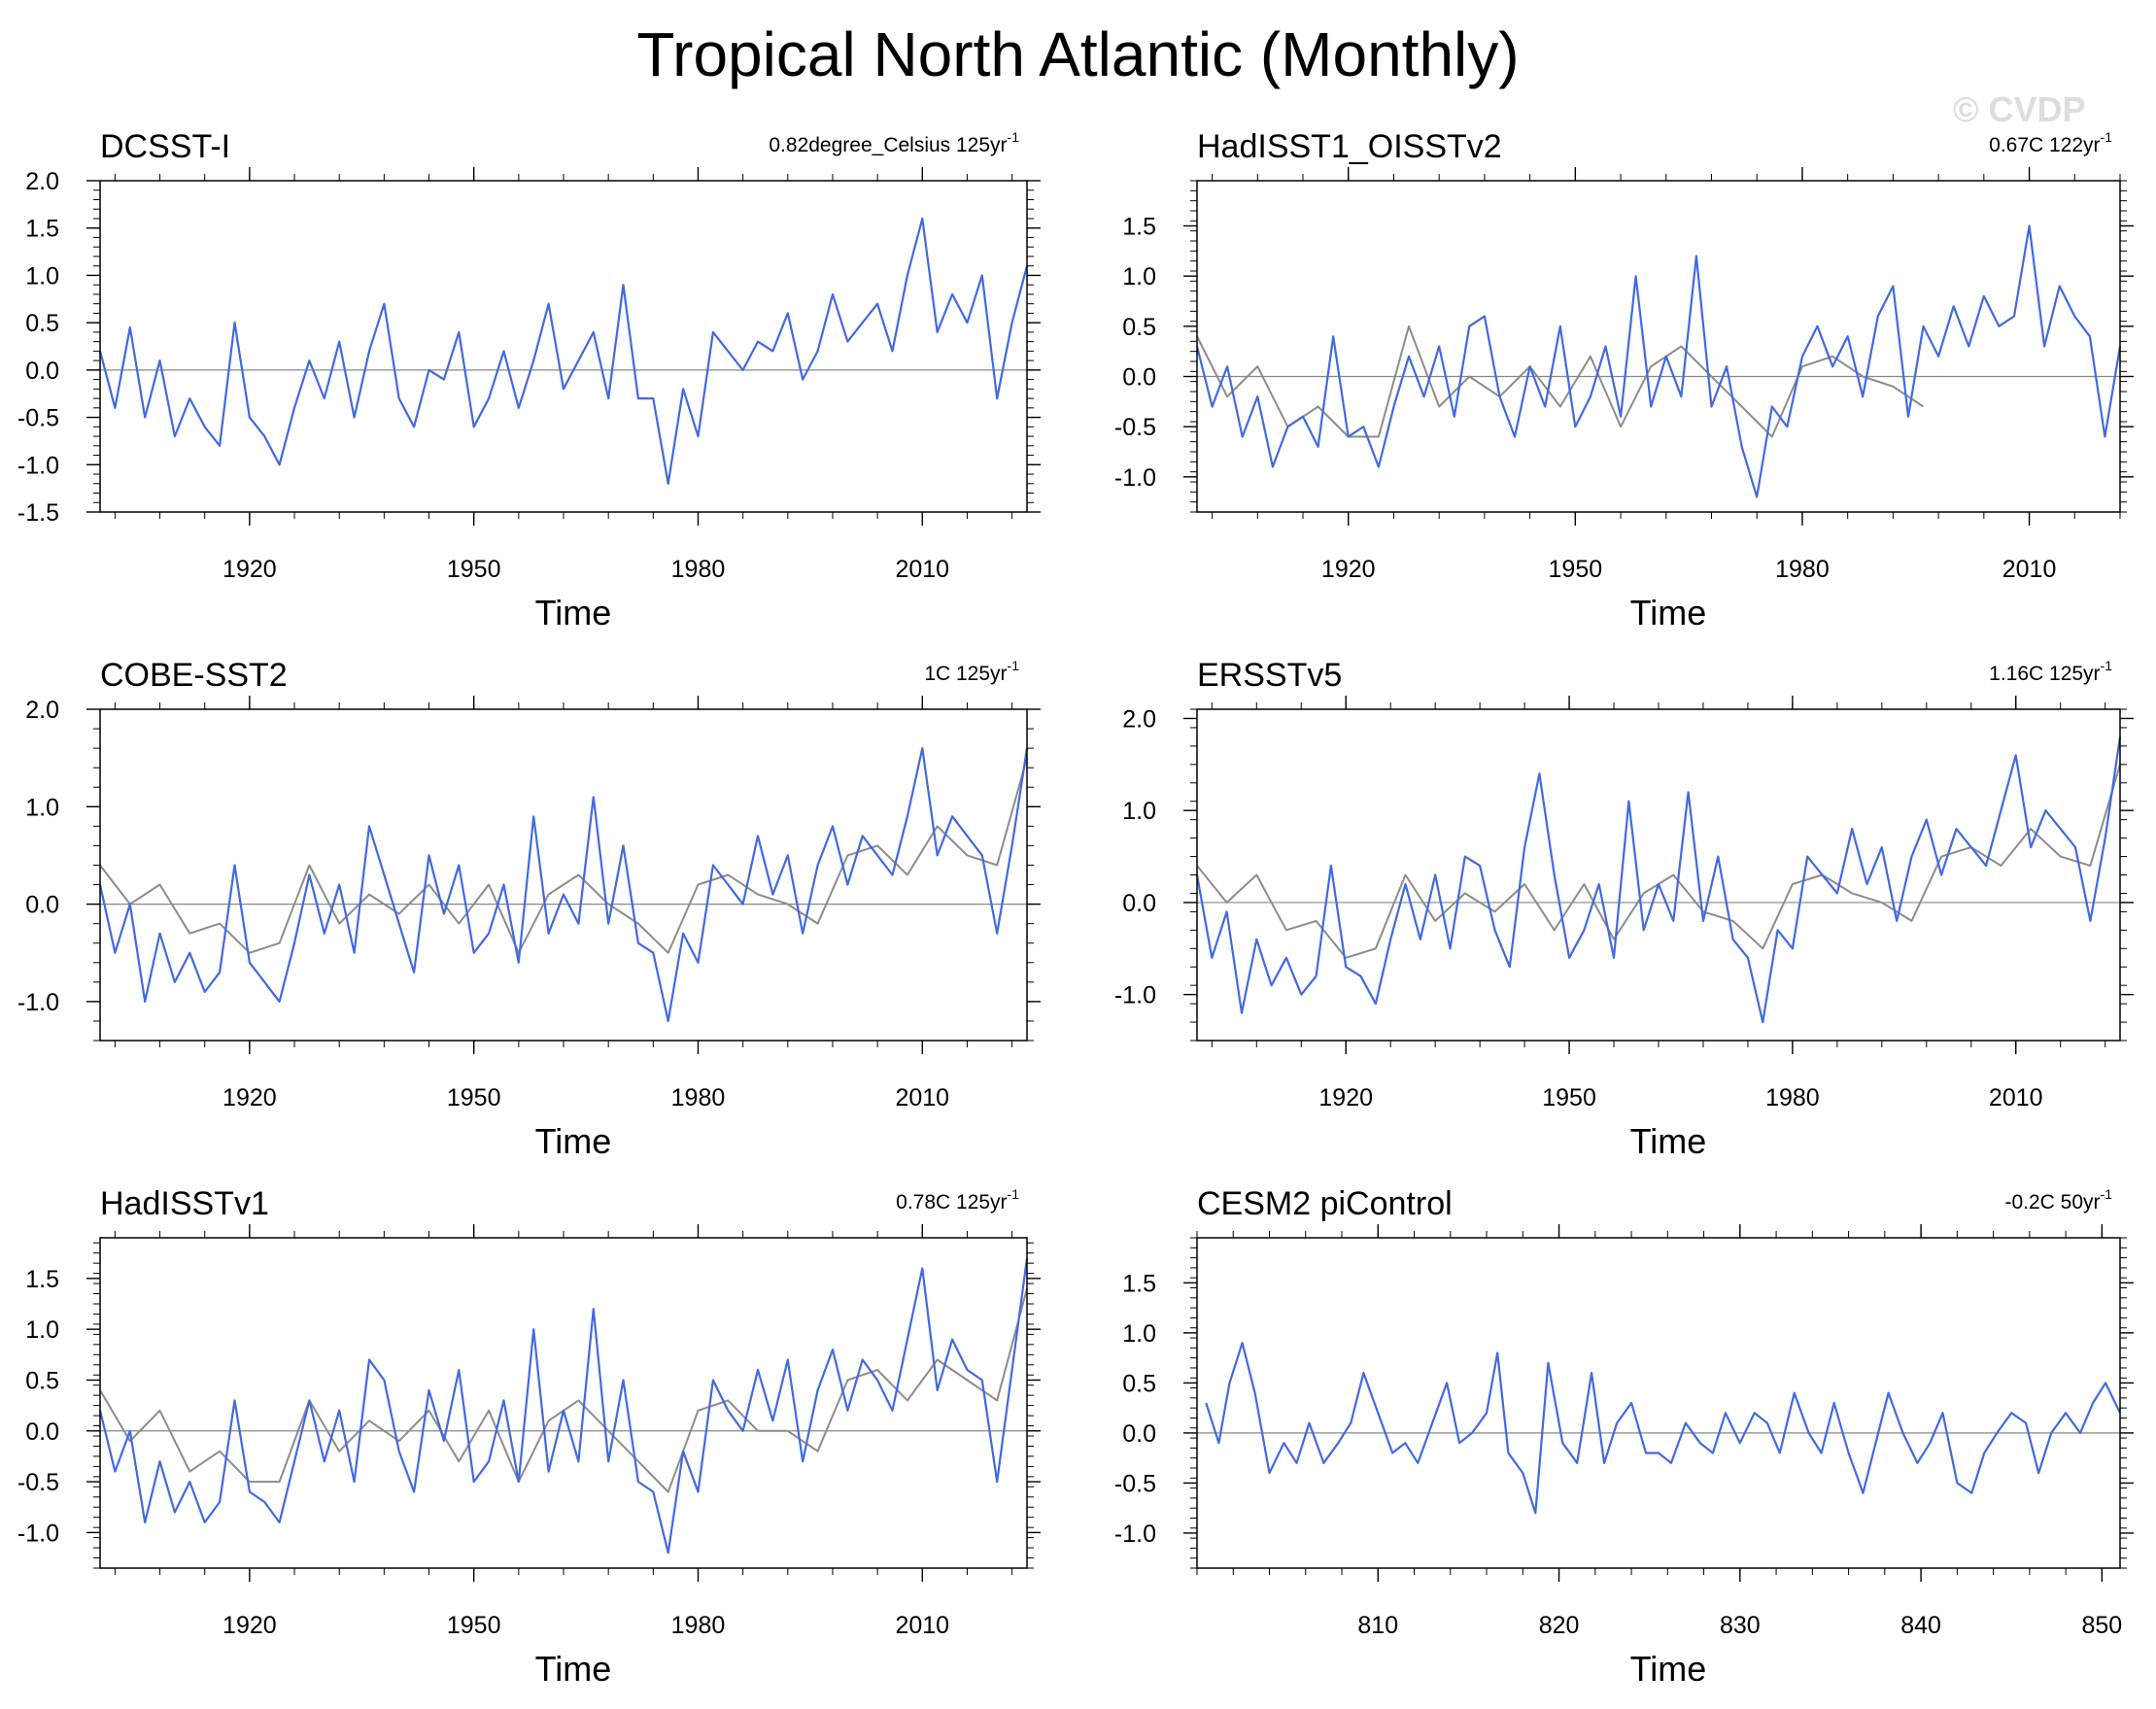  What do you see at coordinates (38, 513) in the screenshot?
I see `y-tick-label: -1.5` at bounding box center [38, 513].